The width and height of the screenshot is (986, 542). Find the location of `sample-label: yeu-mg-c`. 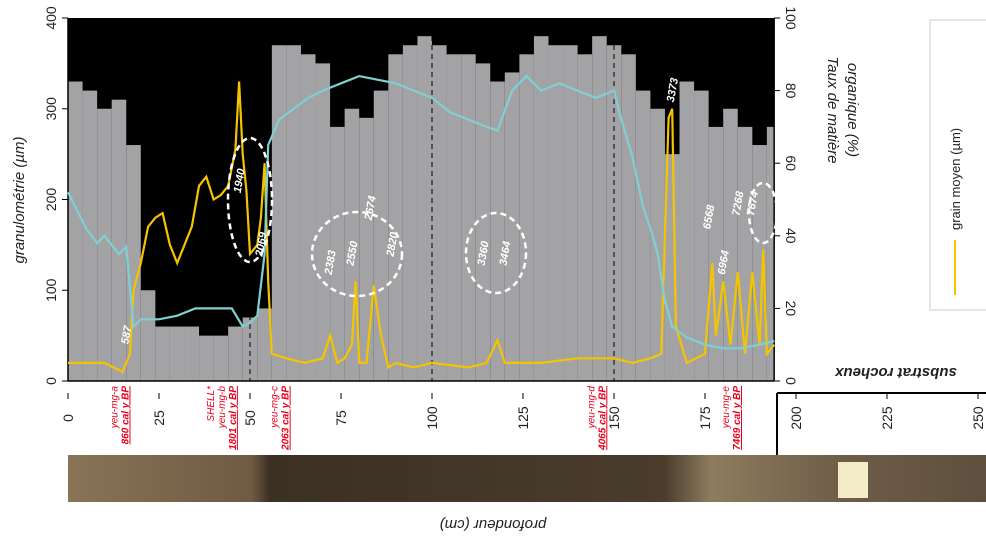

sample-label: yeu-mg-c is located at coordinates (275, 407).